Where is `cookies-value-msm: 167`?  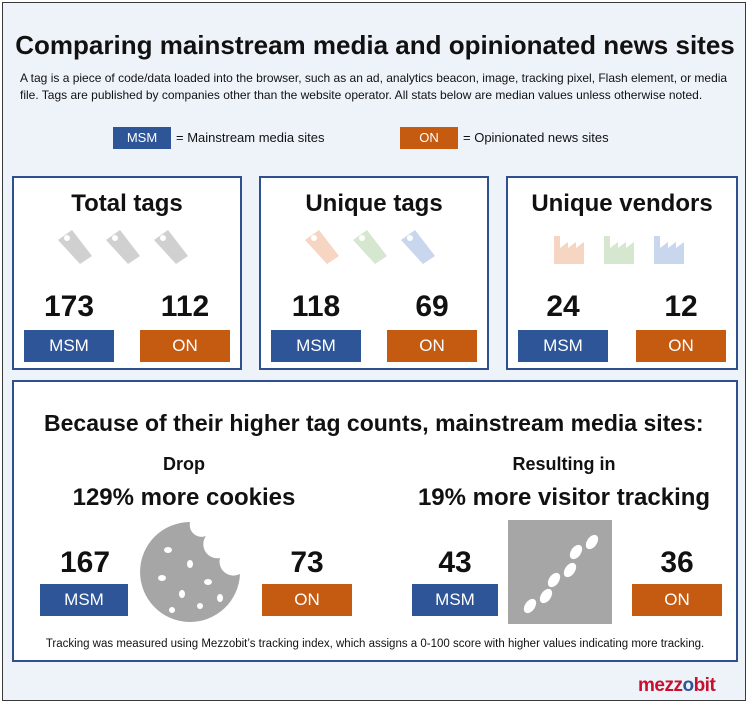 cookies-value-msm: 167 is located at coordinates (85, 562).